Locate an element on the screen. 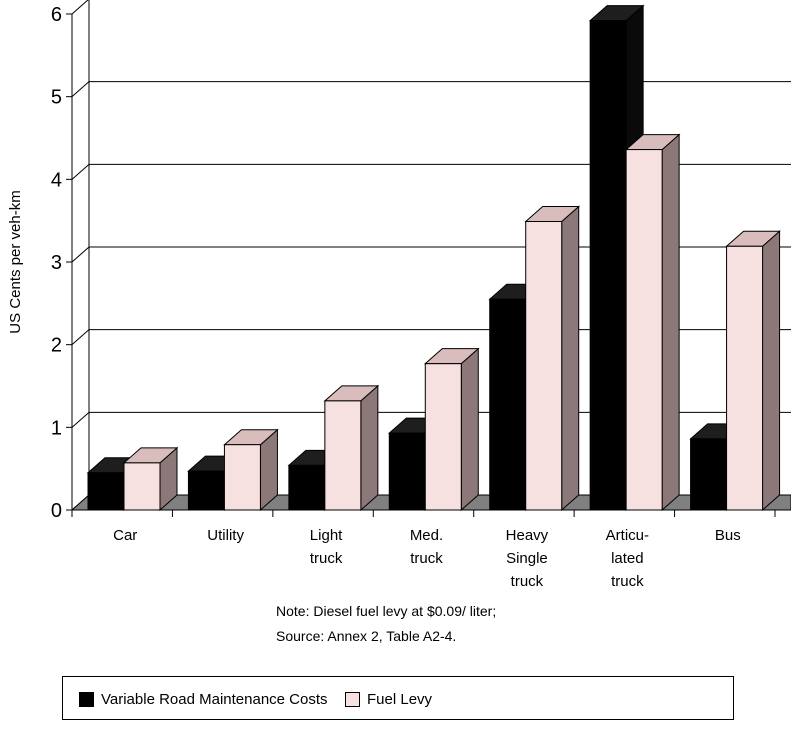 The image size is (791, 747). chart-note: Note: Diesel fuel levy at $0.09/ liter; is located at coordinates (386, 611).